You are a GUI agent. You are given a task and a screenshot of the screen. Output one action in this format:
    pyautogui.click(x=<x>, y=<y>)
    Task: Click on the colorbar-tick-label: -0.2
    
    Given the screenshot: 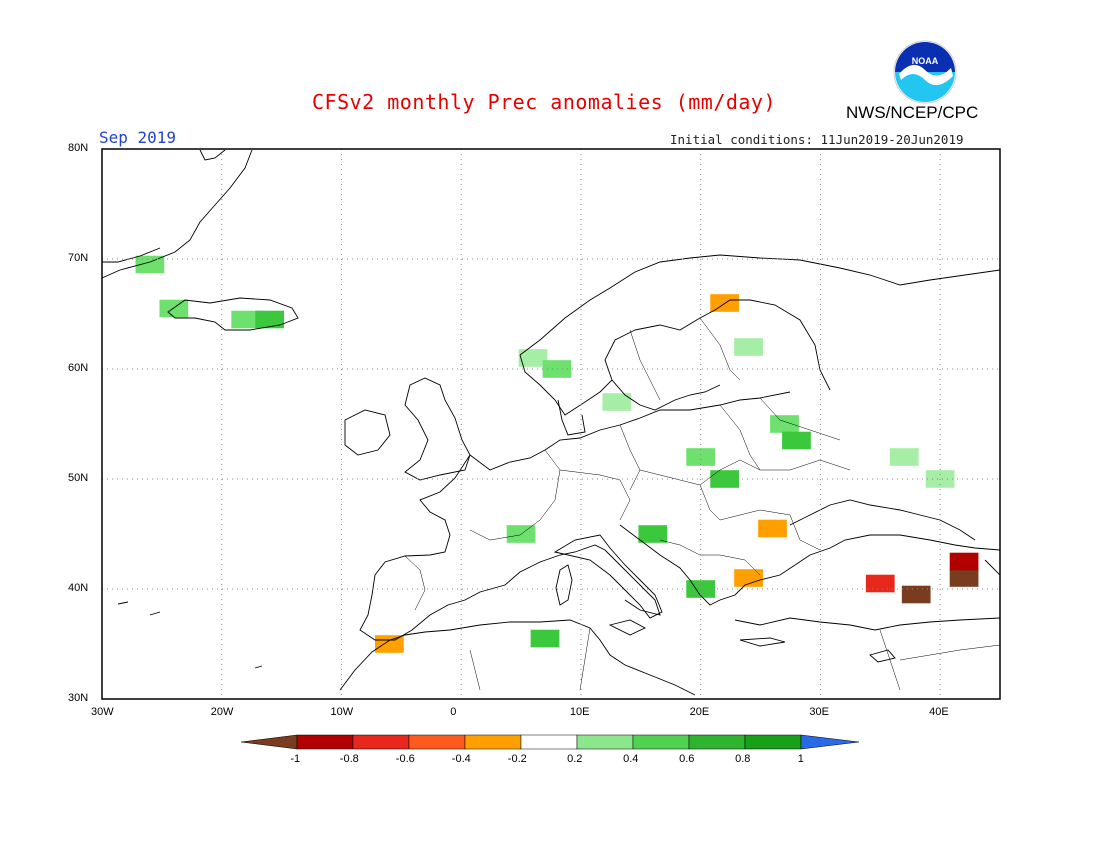 What is the action you would take?
    pyautogui.click(x=517, y=759)
    